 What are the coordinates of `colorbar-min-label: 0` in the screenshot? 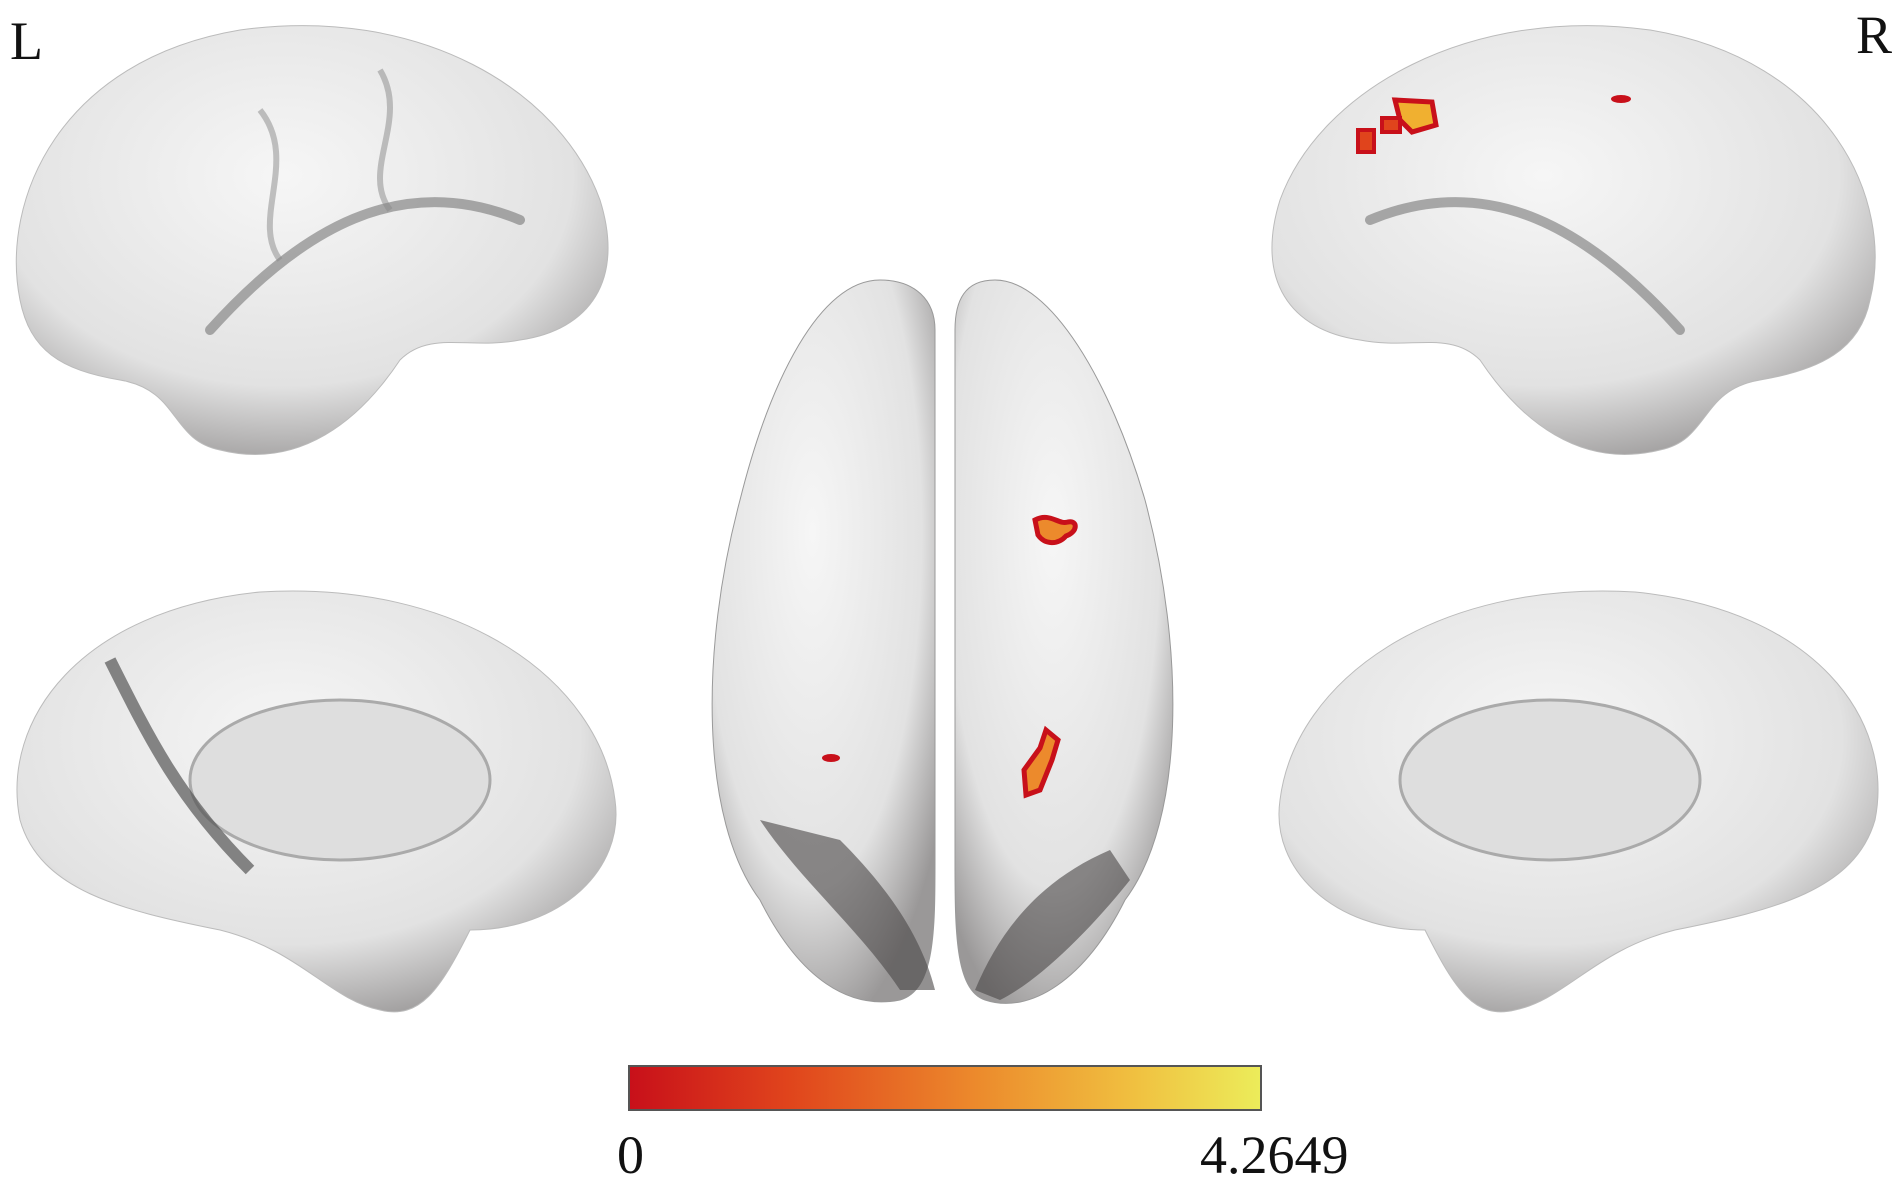 It's located at (630, 1155).